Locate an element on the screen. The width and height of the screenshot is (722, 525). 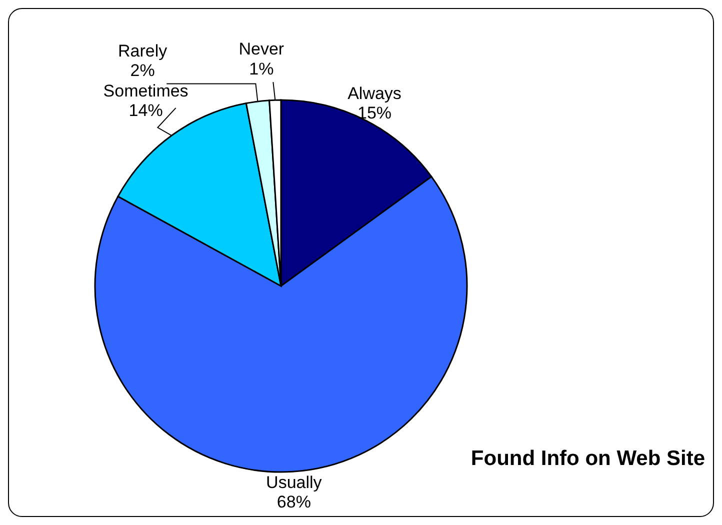
slice-label: Sometimes is located at coordinates (145, 91).